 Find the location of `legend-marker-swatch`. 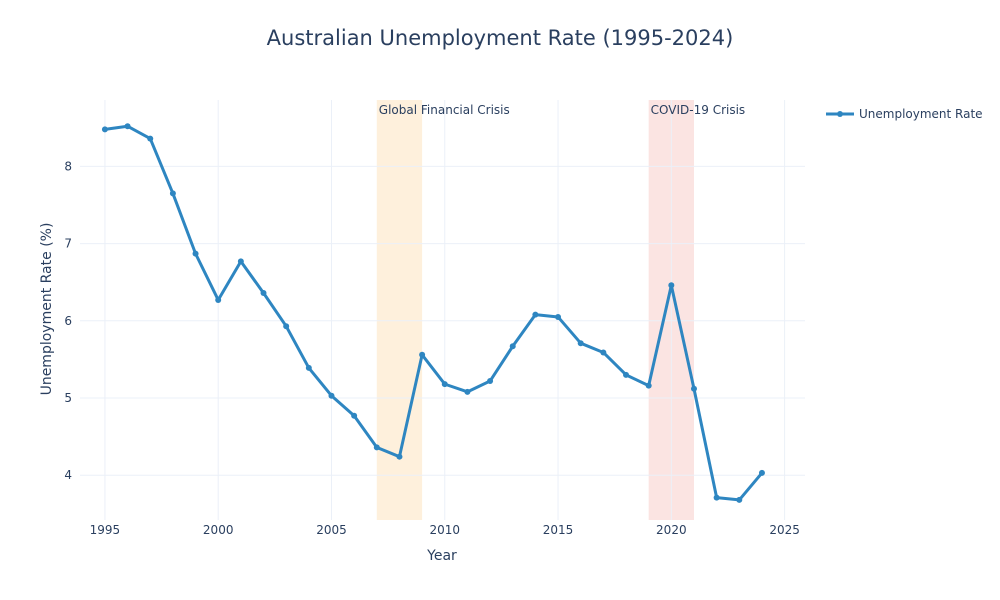

legend-marker-swatch is located at coordinates (840, 114).